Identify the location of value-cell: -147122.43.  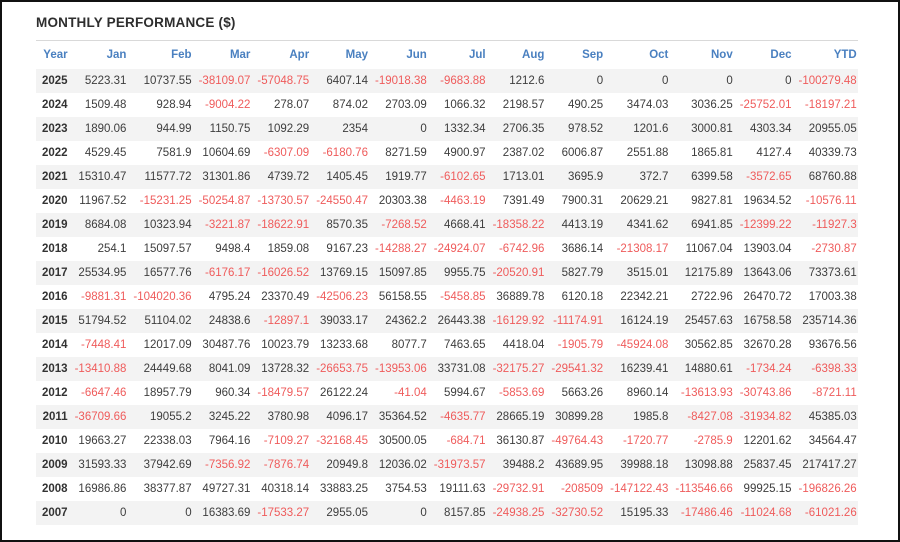
(639, 489).